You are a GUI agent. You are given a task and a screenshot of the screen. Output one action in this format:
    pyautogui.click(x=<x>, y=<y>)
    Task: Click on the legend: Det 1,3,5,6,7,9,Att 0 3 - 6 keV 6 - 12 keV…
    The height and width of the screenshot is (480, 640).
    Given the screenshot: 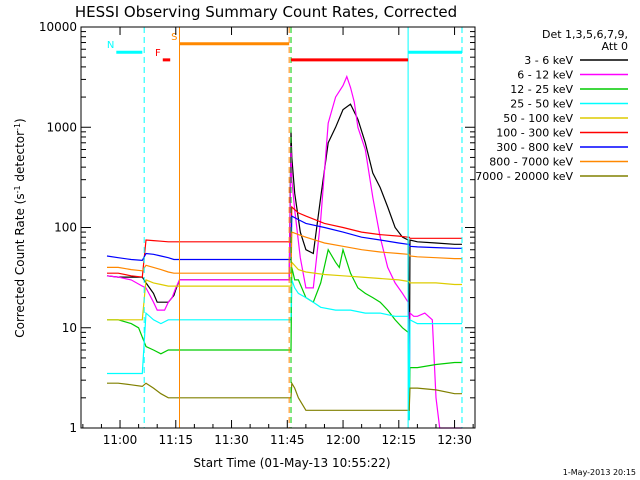 What is the action you would take?
    pyautogui.click(x=551, y=105)
    